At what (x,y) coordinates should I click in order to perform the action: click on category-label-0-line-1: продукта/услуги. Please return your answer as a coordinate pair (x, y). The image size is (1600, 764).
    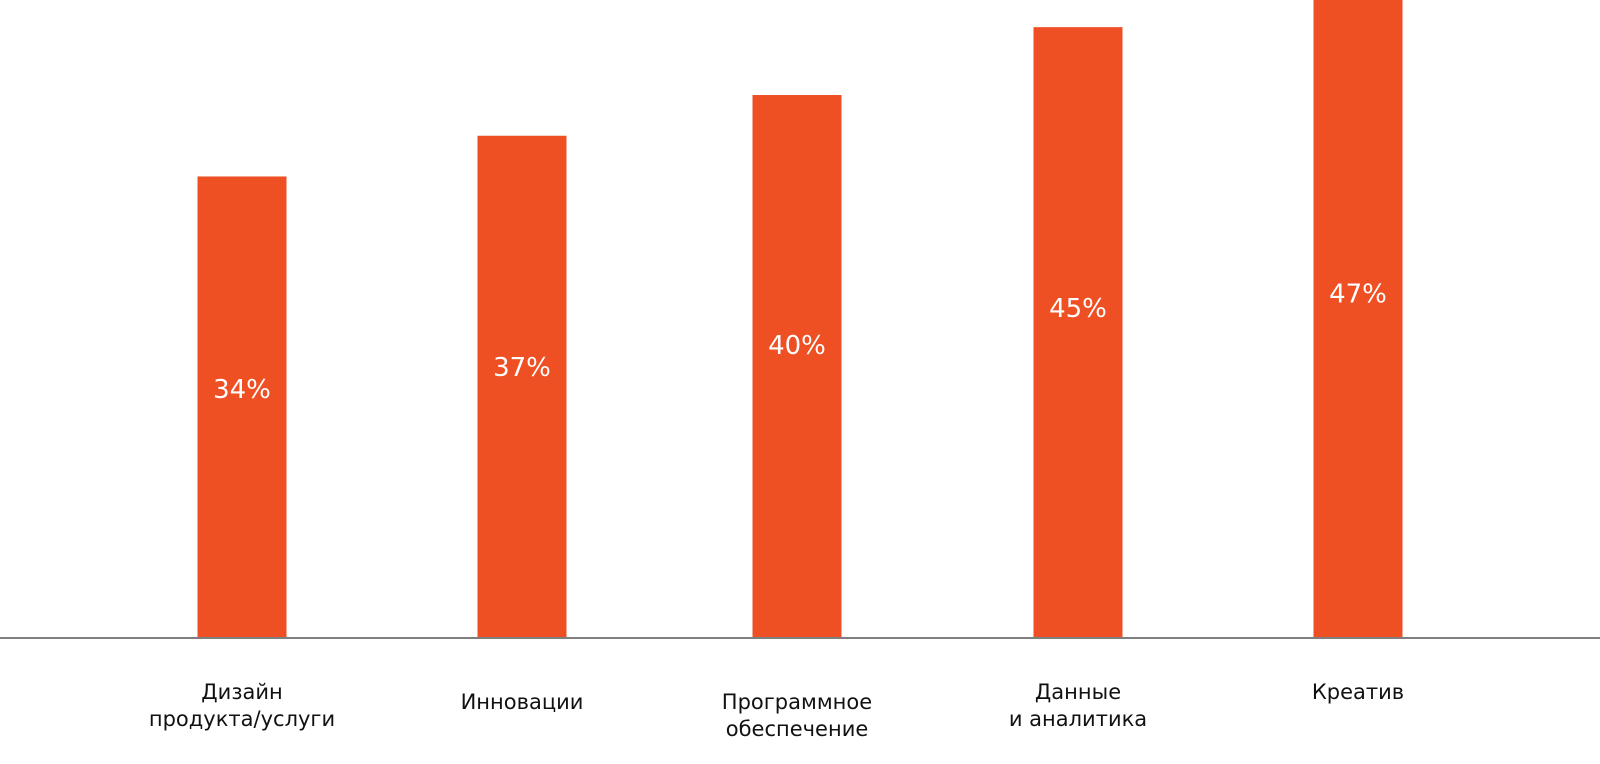
    Looking at the image, I should click on (242, 719).